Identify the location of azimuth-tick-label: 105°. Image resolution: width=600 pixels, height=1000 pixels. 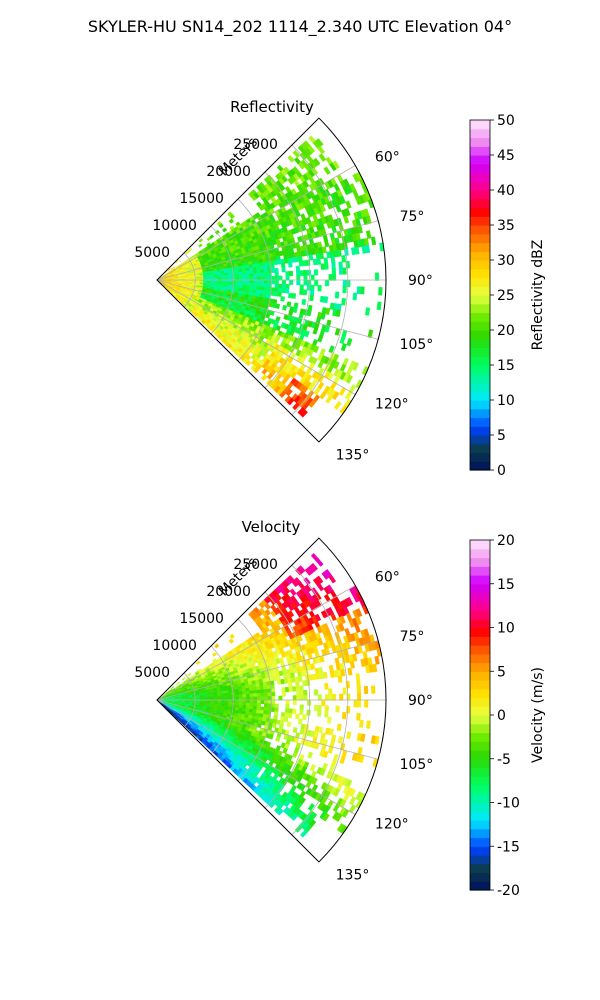
(417, 345).